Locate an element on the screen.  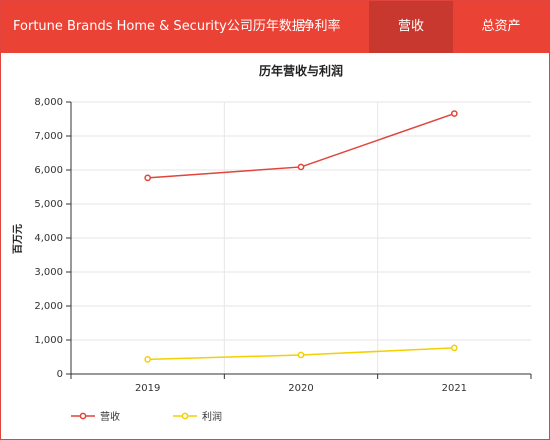
x-tick-label: 2020 is located at coordinates (300, 388).